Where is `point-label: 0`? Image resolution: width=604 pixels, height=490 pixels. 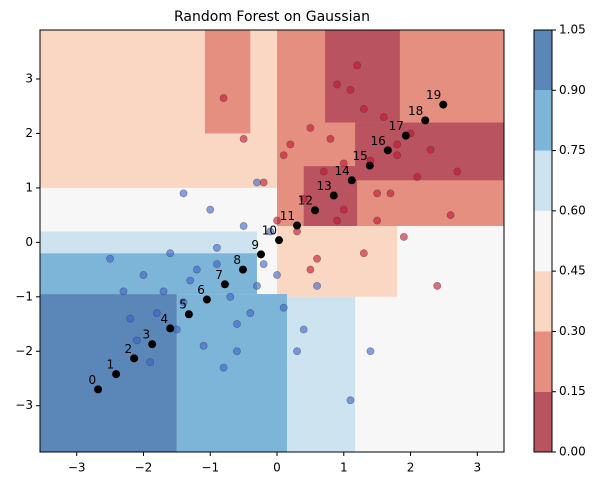 point-label: 0 is located at coordinates (92, 380).